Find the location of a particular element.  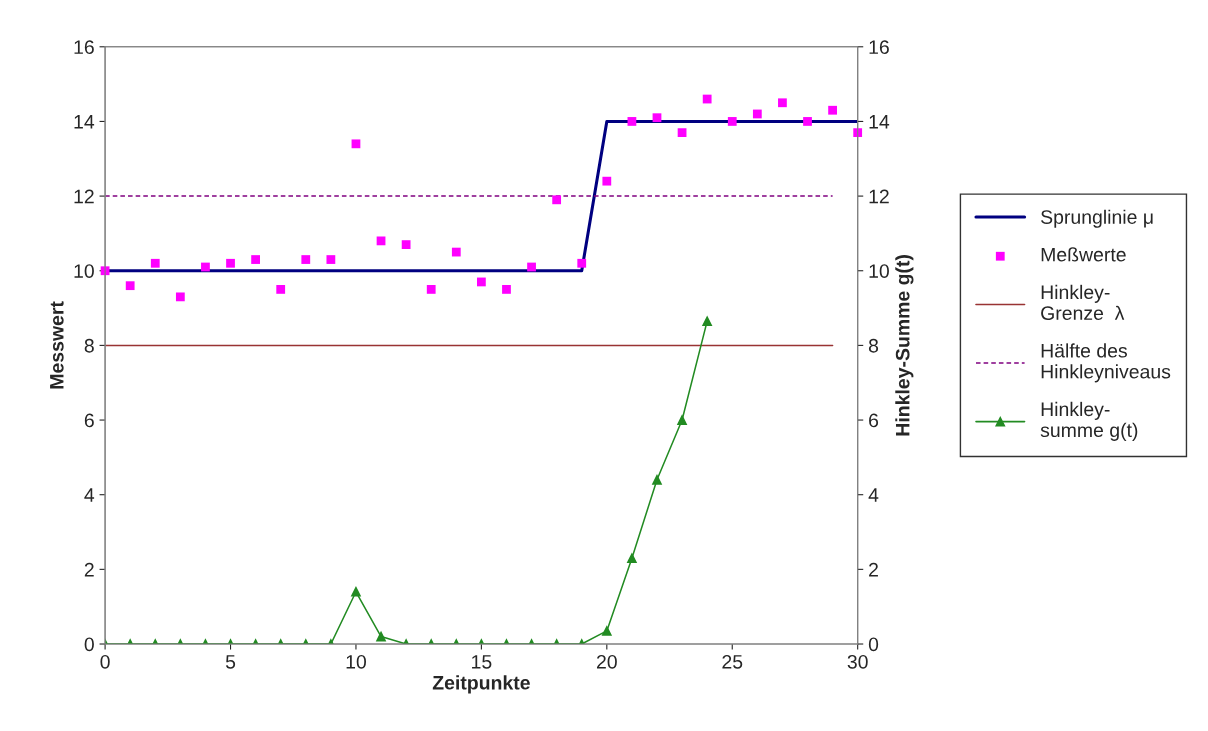

y2-axis-title: Hinkley-Summe g(t) is located at coordinates (904, 345).